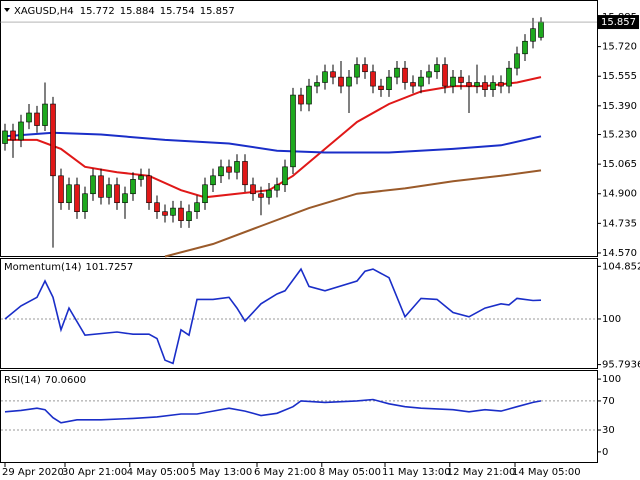 The width and height of the screenshot is (640, 480). What do you see at coordinates (273, 411) in the screenshot?
I see `indicator-line` at bounding box center [273, 411].